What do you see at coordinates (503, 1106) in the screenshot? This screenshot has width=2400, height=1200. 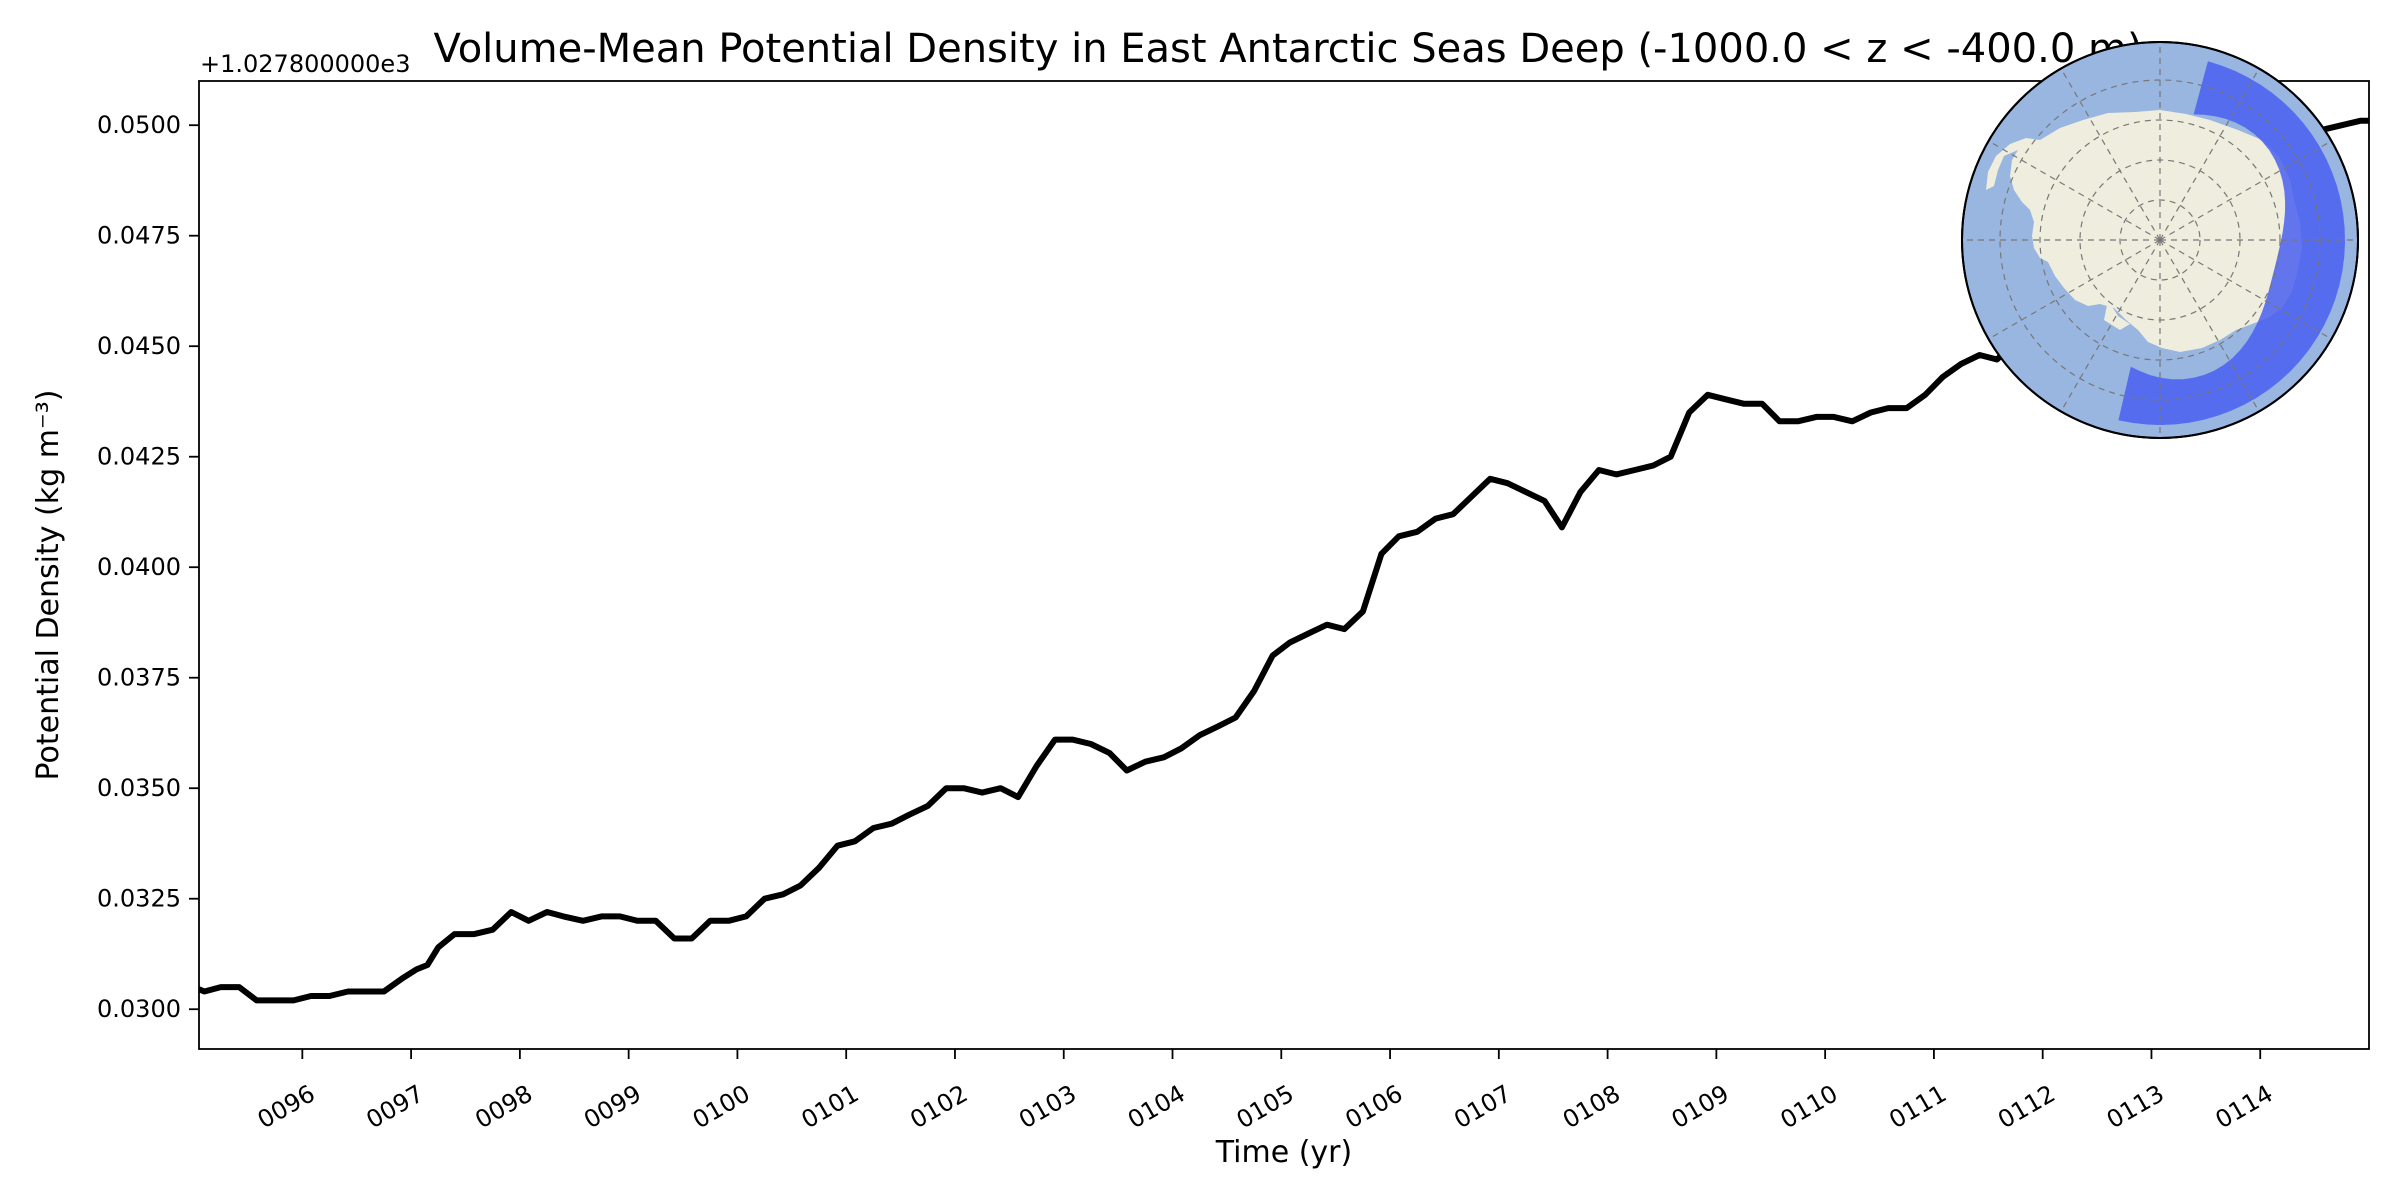 I see `x-tick-label: 0098` at bounding box center [503, 1106].